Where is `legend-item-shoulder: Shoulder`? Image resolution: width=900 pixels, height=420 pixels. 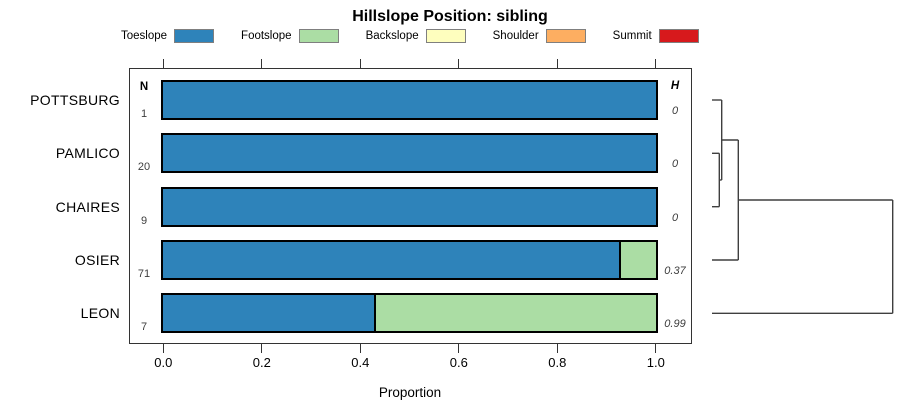
legend-item-shoulder: Shoulder is located at coordinates (539, 35).